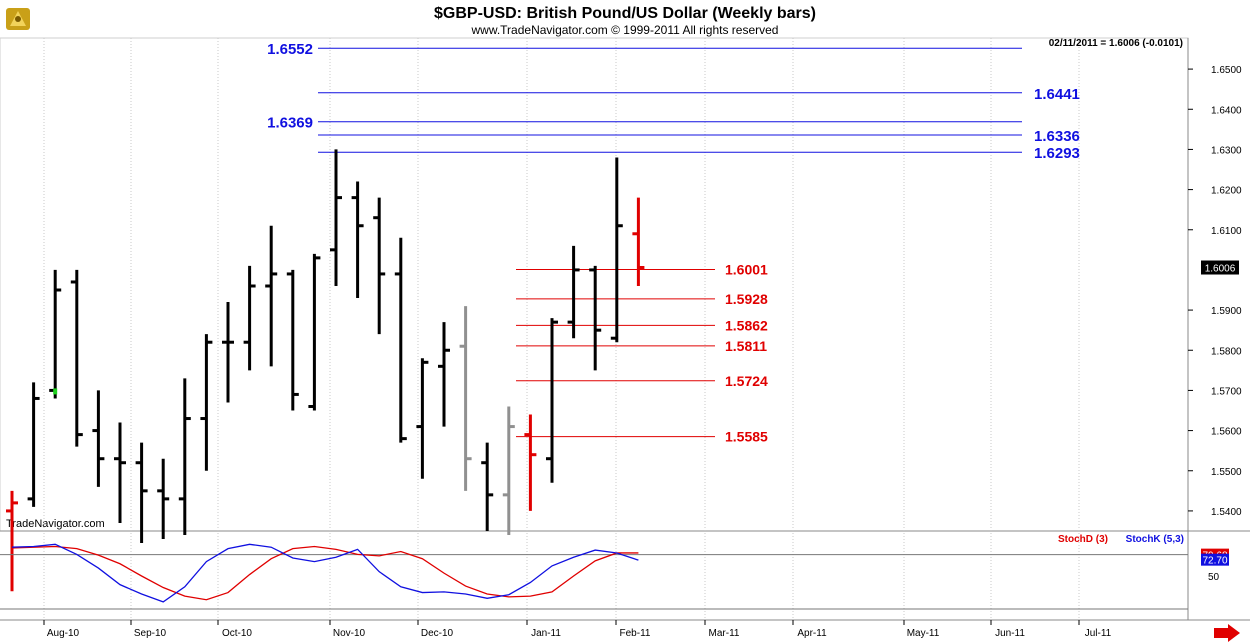 Image resolution: width=1250 pixels, height=643 pixels. Describe the element at coordinates (1057, 136) in the screenshot. I see `resistance-label: 1.6336` at that location.